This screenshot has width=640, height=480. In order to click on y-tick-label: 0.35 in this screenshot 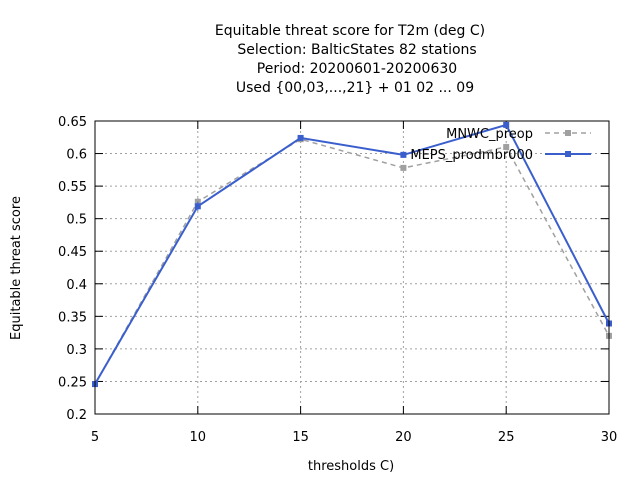, I will do `click(72, 317)`.